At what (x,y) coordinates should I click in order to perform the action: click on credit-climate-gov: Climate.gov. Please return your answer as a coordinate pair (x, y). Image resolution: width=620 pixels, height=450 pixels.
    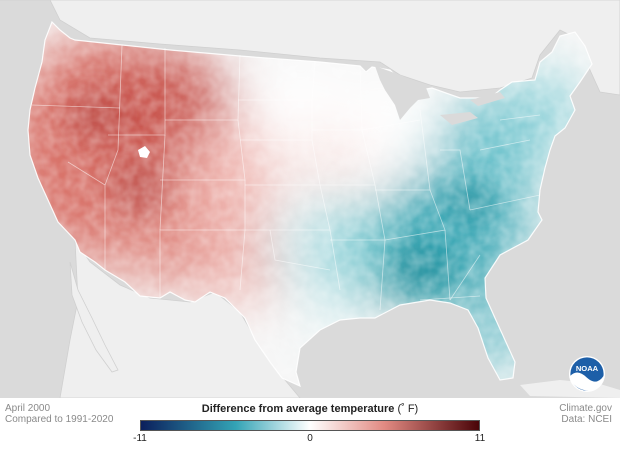
    Looking at the image, I should click on (585, 408).